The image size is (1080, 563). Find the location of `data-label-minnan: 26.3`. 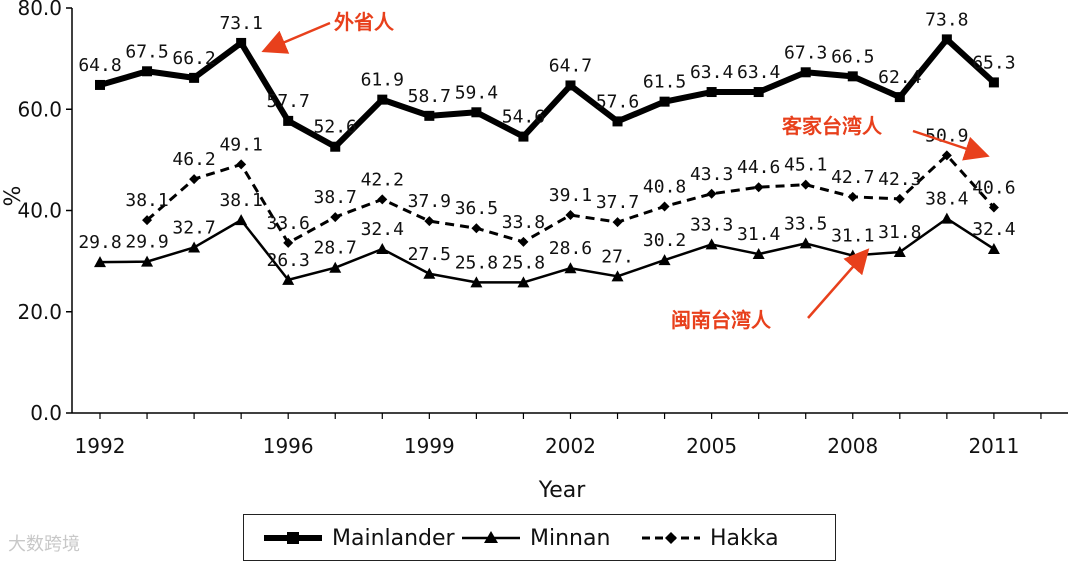

data-label-minnan: 26.3 is located at coordinates (288, 260).